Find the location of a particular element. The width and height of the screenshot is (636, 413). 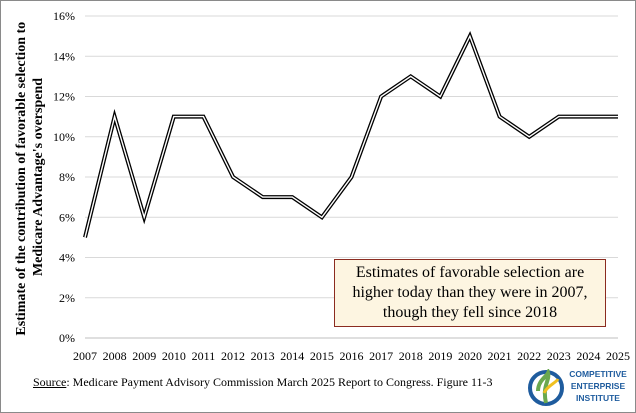

cei-logo: COMPETITIVE ENTERPRISE INSTITUTE is located at coordinates (579, 388).